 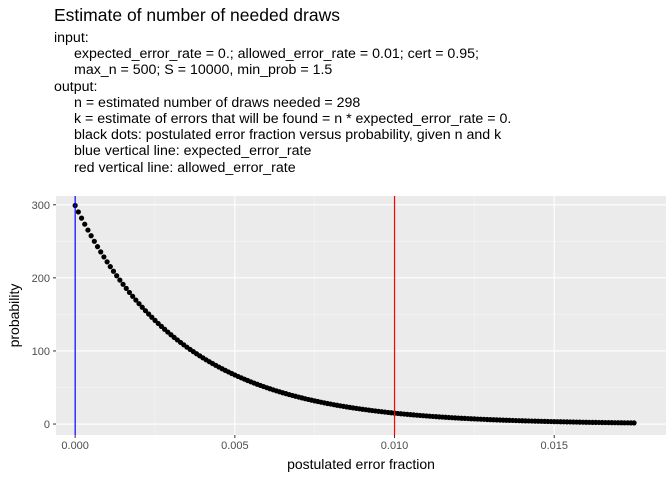 I want to click on y-tick-label: 300, so click(x=41, y=206).